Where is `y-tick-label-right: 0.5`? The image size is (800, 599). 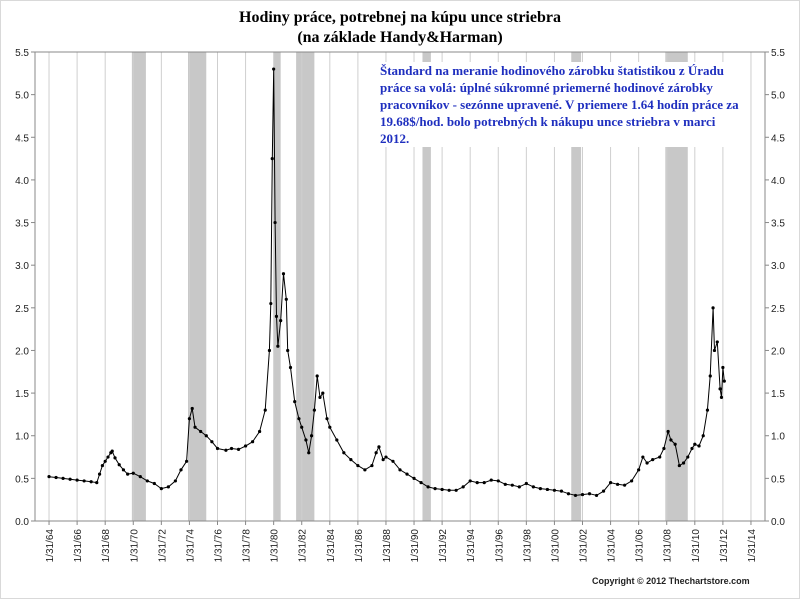 y-tick-label-right: 0.5 is located at coordinates (778, 479).